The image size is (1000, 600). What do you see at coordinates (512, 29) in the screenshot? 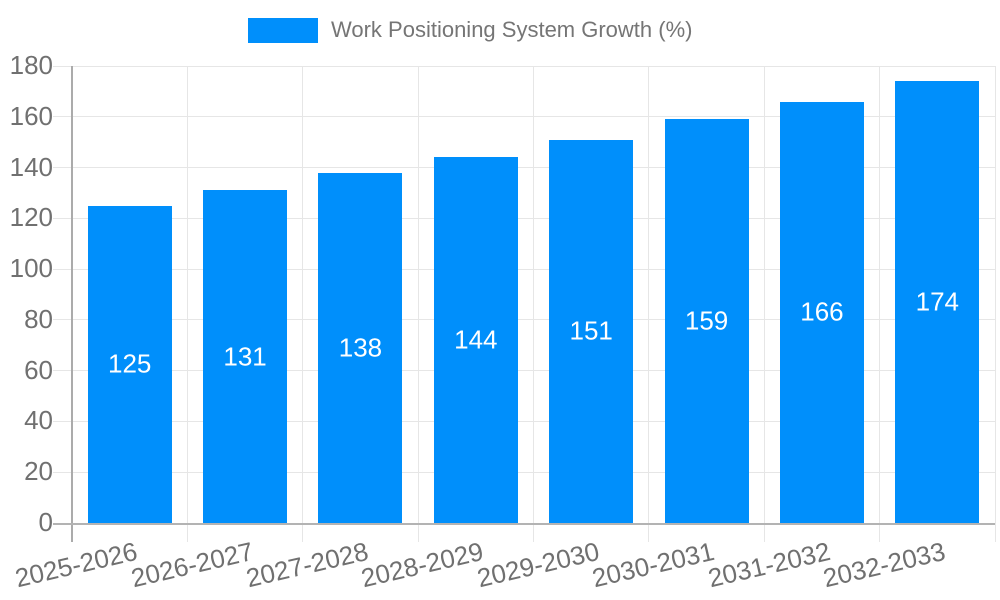
I see `legend-label: Work Positioning System Growth (%)` at bounding box center [512, 29].